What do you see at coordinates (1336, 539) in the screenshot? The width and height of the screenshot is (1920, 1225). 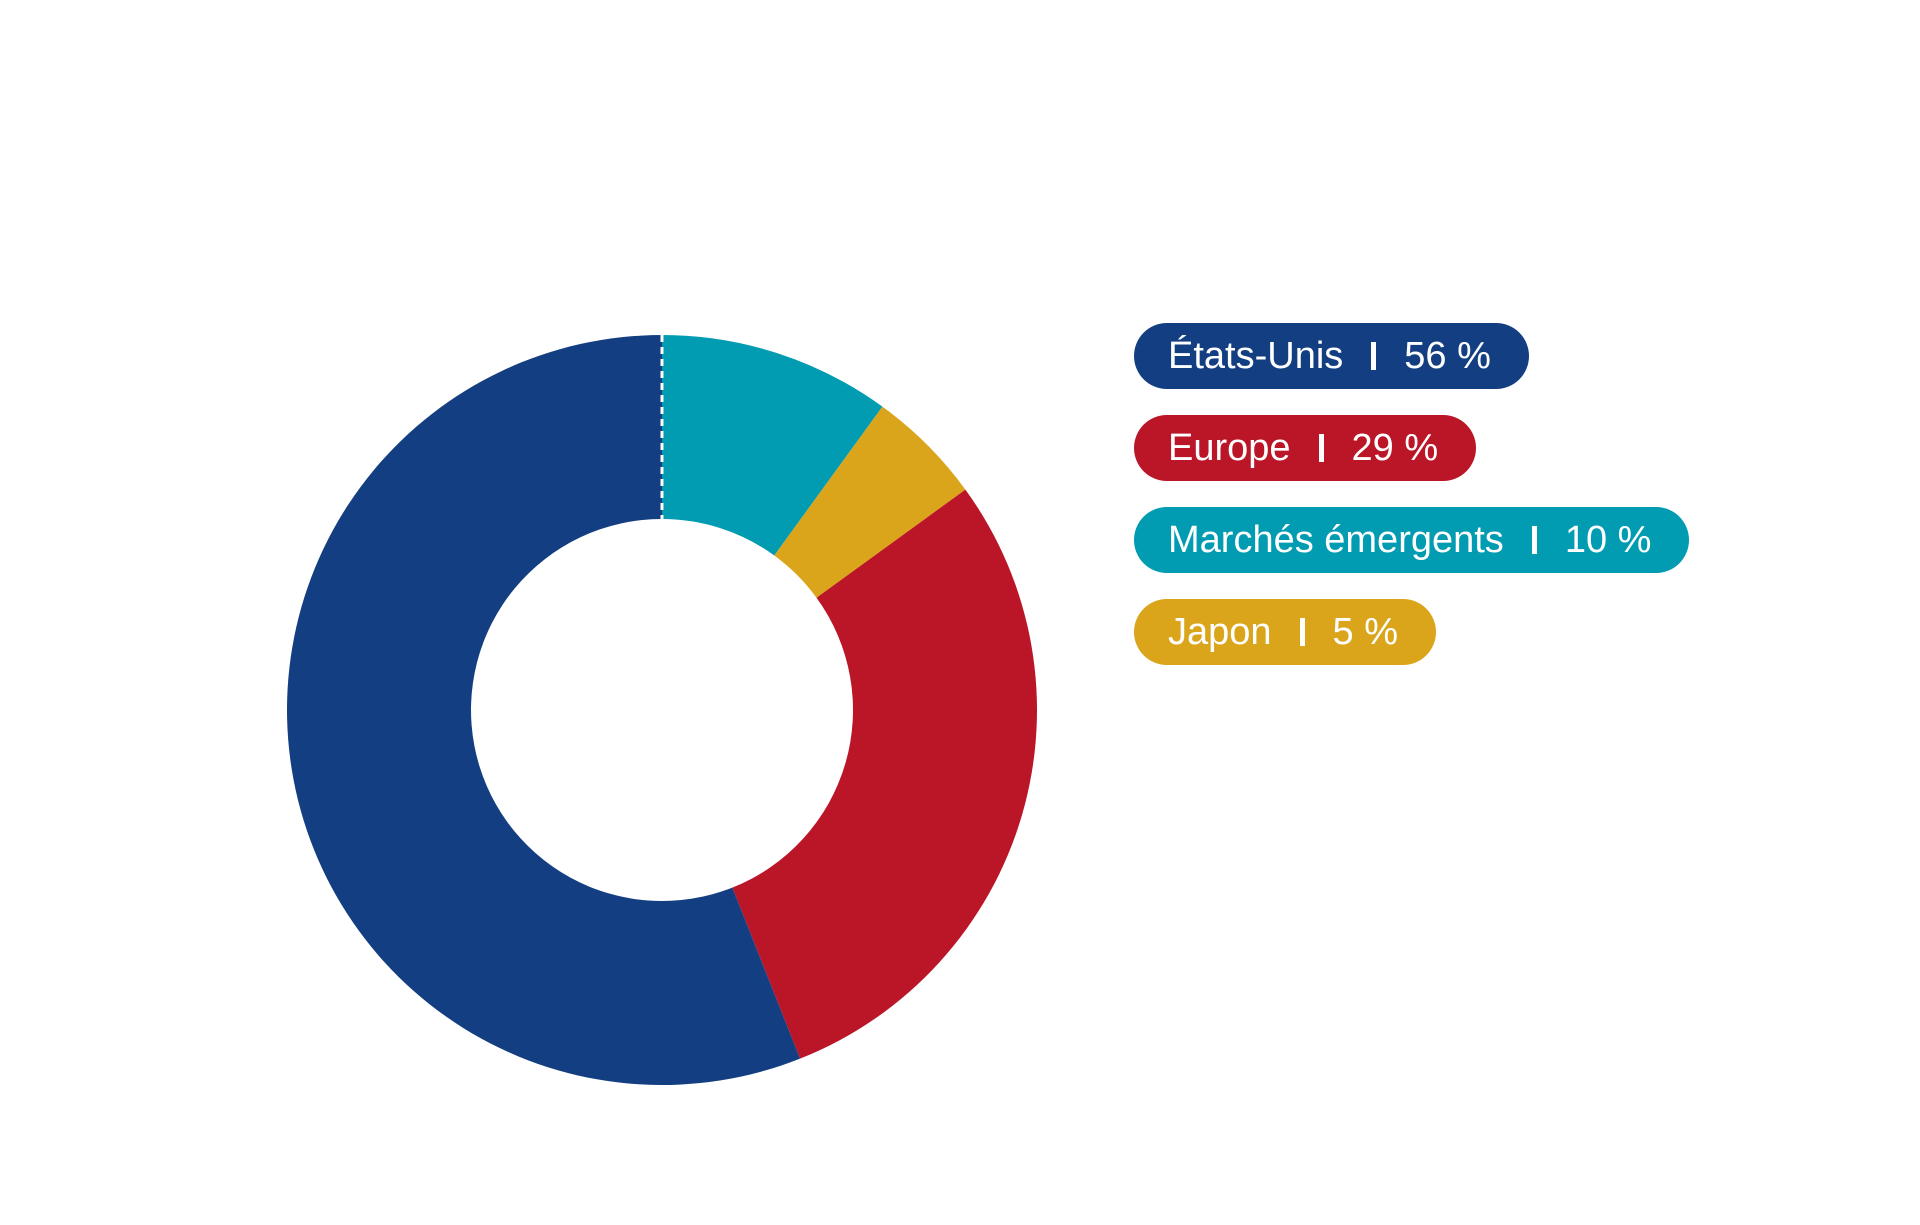 I see `legend-label: Marchés émergents` at bounding box center [1336, 539].